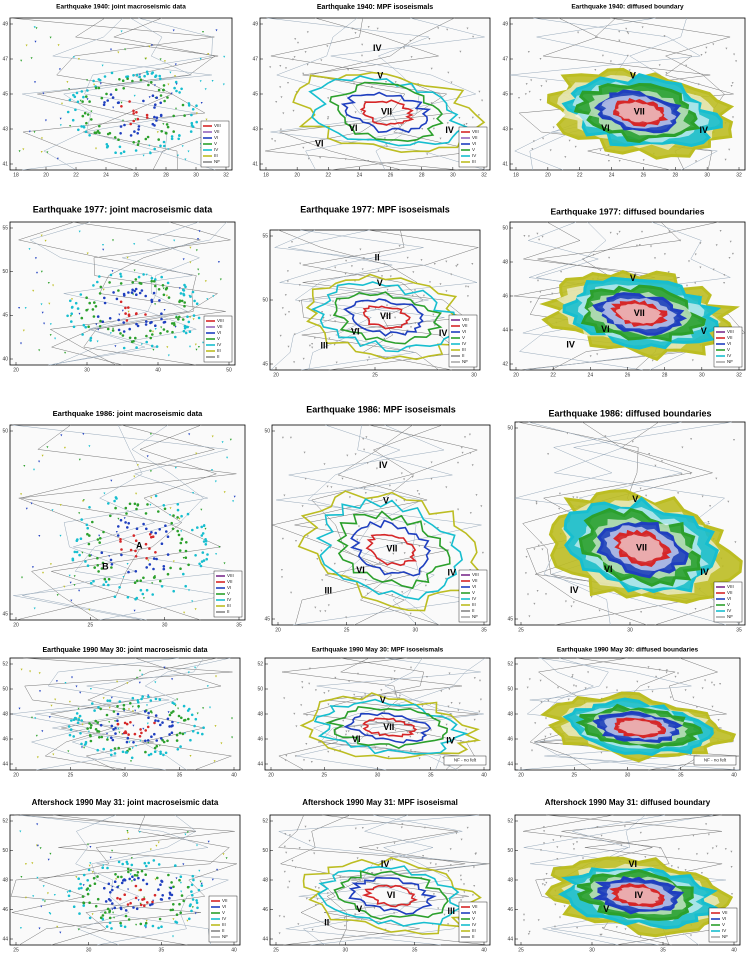  Describe the element at coordinates (216, 155) in the screenshot. I see `legend-label: III` at that location.